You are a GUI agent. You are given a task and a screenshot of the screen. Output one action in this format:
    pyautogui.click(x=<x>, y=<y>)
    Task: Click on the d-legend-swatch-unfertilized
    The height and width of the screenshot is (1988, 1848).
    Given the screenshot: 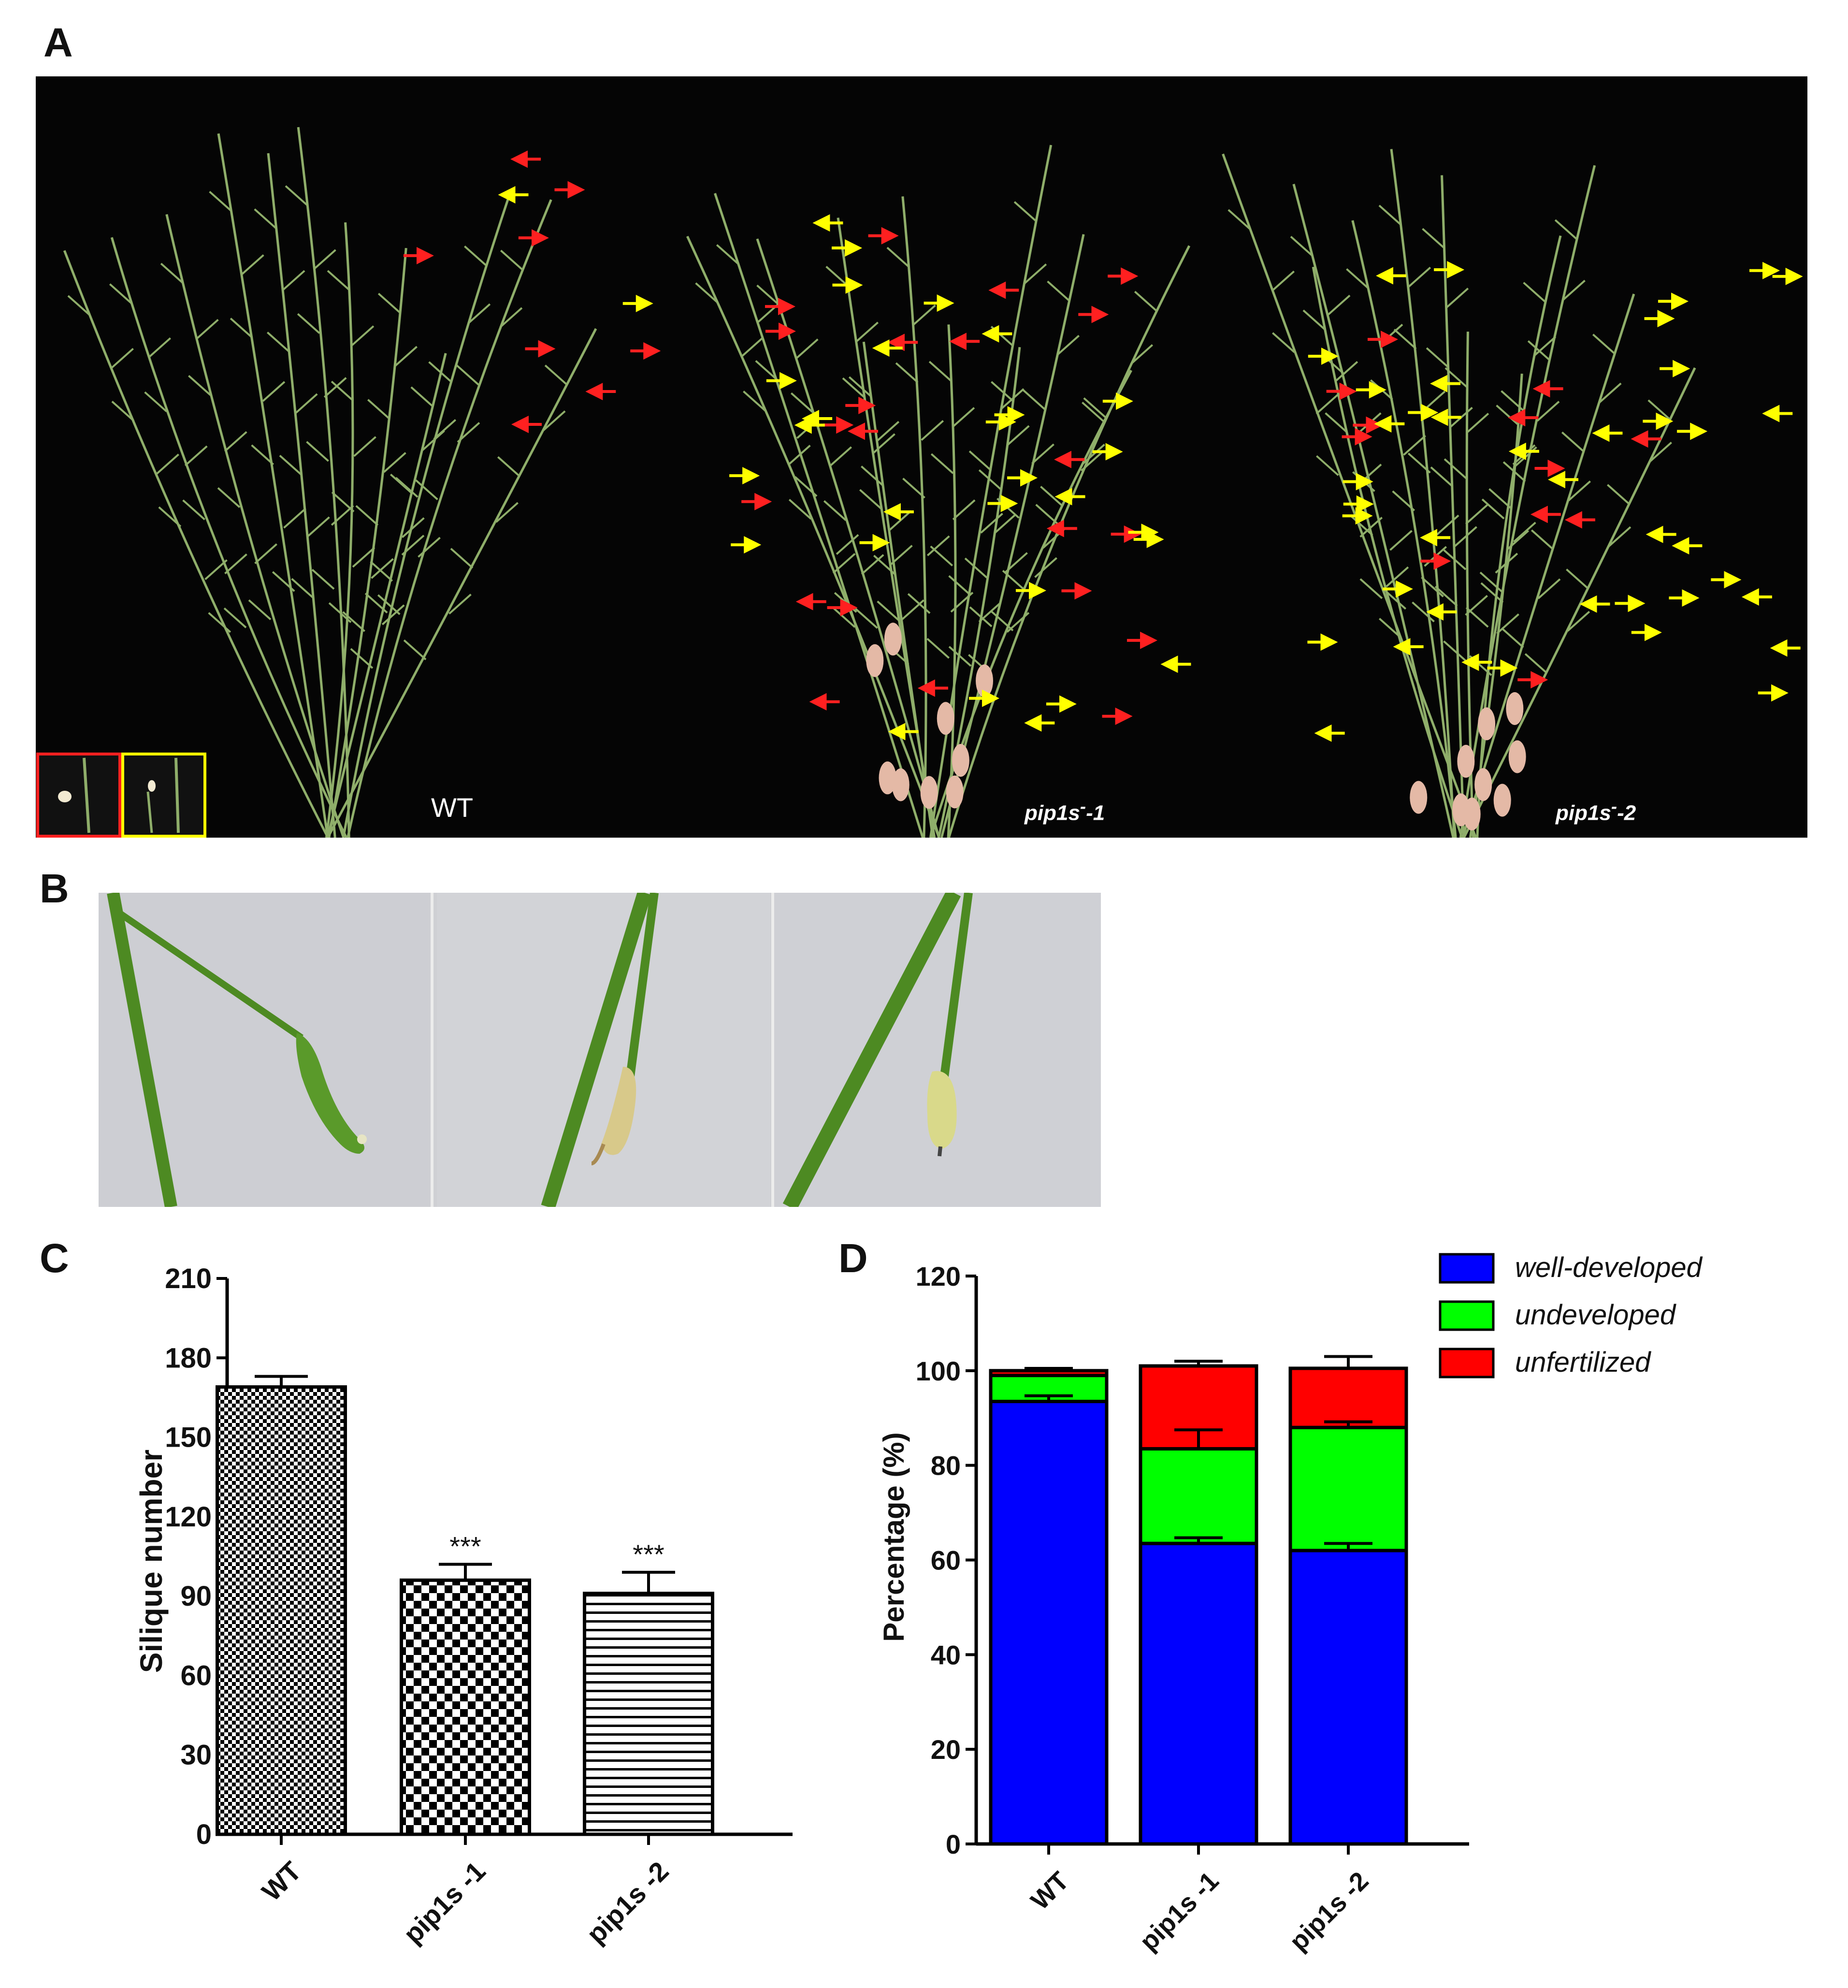 What is the action you would take?
    pyautogui.click(x=1467, y=1363)
    